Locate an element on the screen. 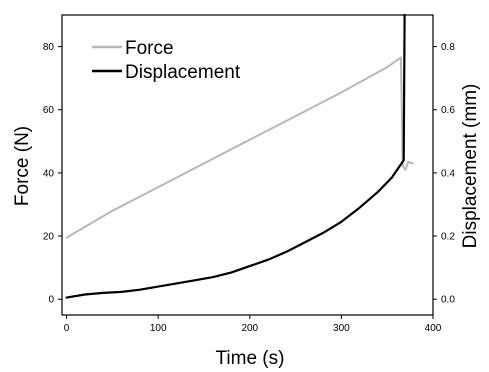 This screenshot has height=372, width=489. y-right-tick-label: 0.4 is located at coordinates (448, 173).